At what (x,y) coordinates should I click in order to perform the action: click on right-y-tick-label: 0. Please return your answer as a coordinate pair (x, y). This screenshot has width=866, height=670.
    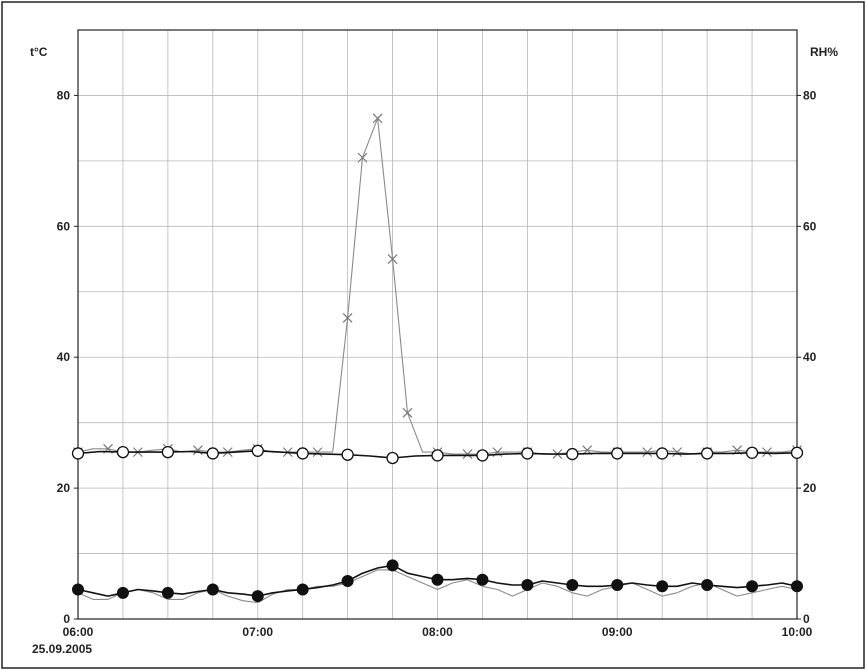
    Looking at the image, I should click on (806, 619).